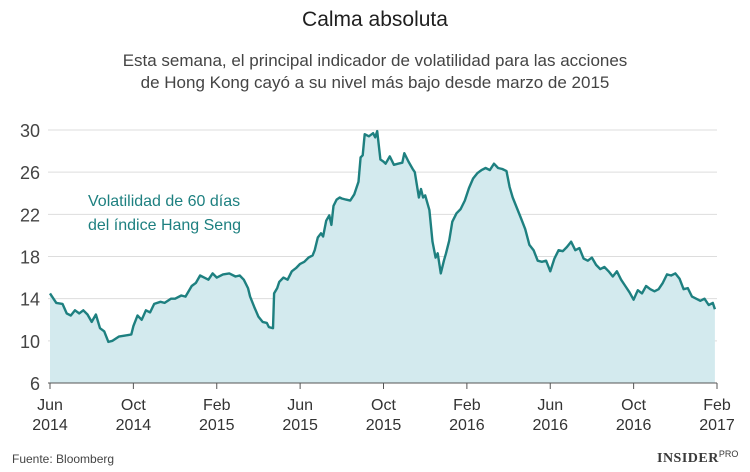 The width and height of the screenshot is (750, 472). Describe the element at coordinates (467, 405) in the screenshot. I see `x-tick-month-5: Feb` at that location.